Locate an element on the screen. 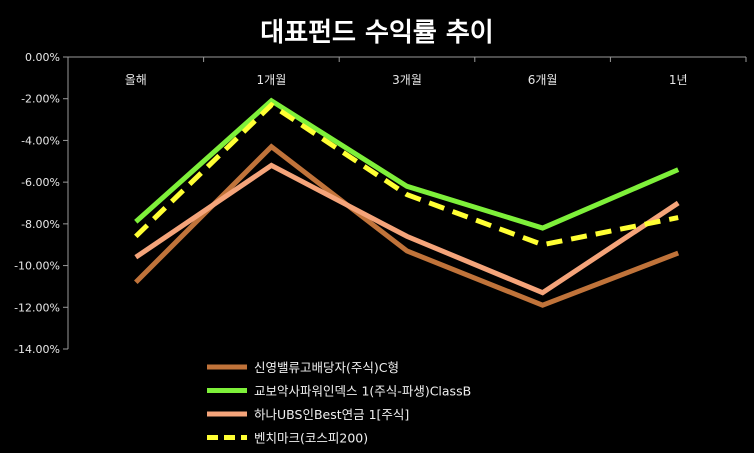 This screenshot has width=754, height=453. legend-label-1: 교보악사파워인덱스 1(주식-파생)ClassB is located at coordinates (362, 391).